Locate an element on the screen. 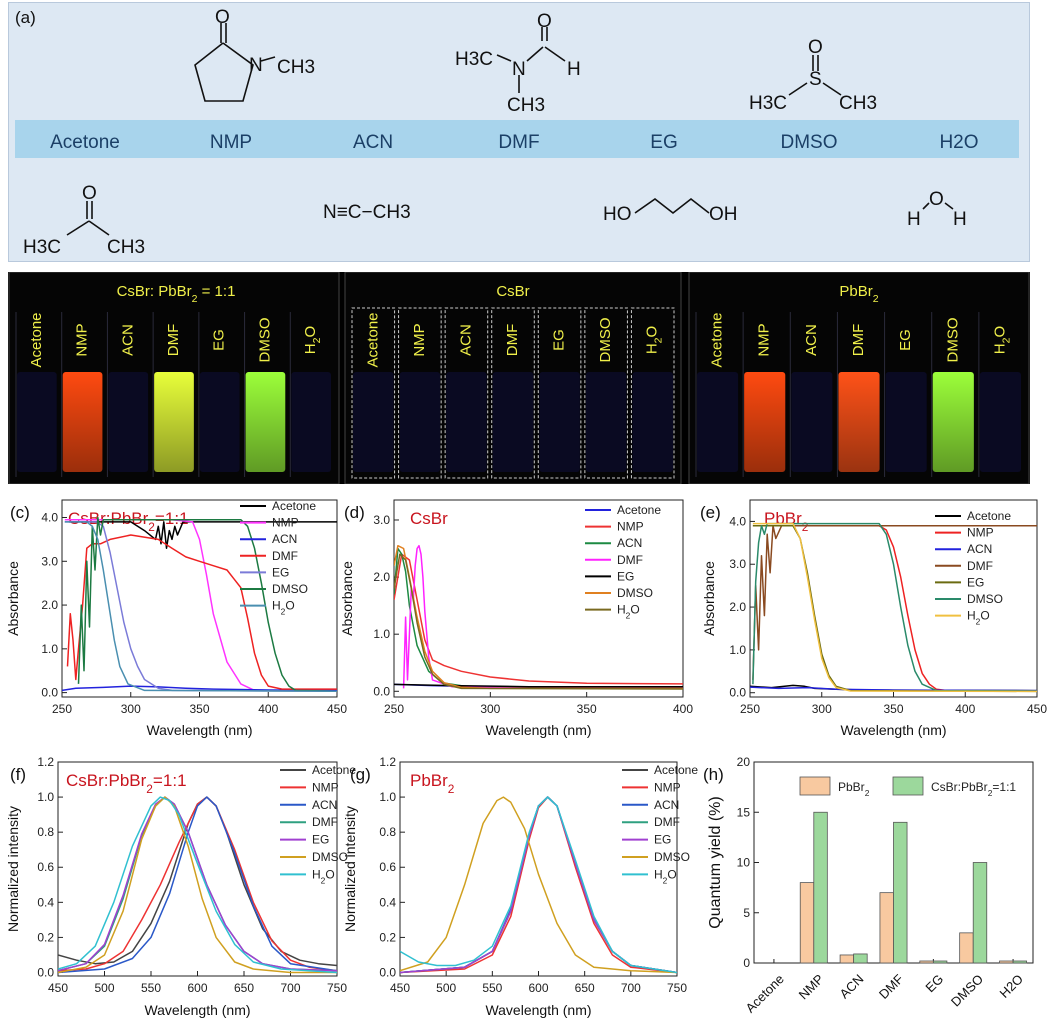 The height and width of the screenshot is (1032, 1048). series-line-acn is located at coordinates (538, 618).